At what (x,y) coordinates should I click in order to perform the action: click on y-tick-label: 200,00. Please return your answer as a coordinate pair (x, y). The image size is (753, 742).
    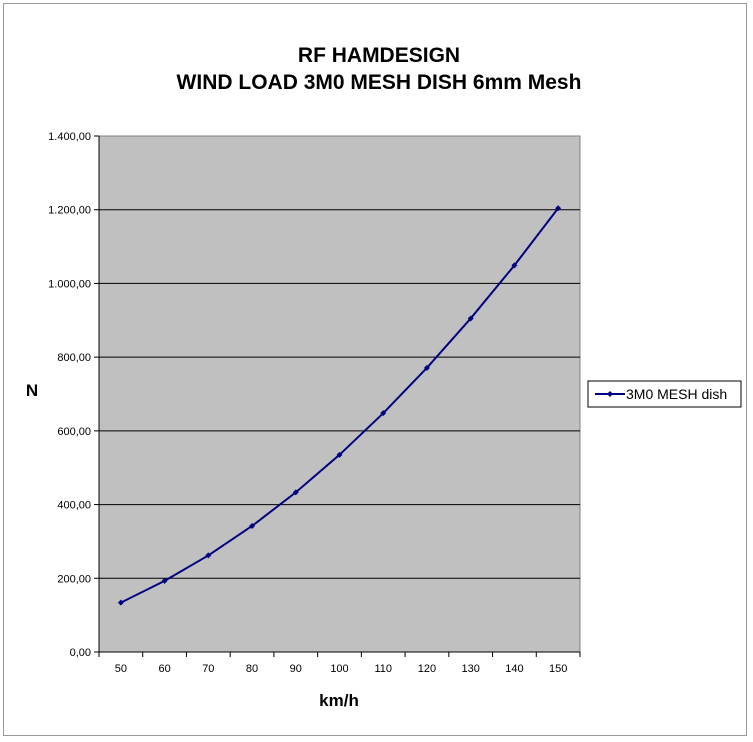
    Looking at the image, I should click on (74, 579).